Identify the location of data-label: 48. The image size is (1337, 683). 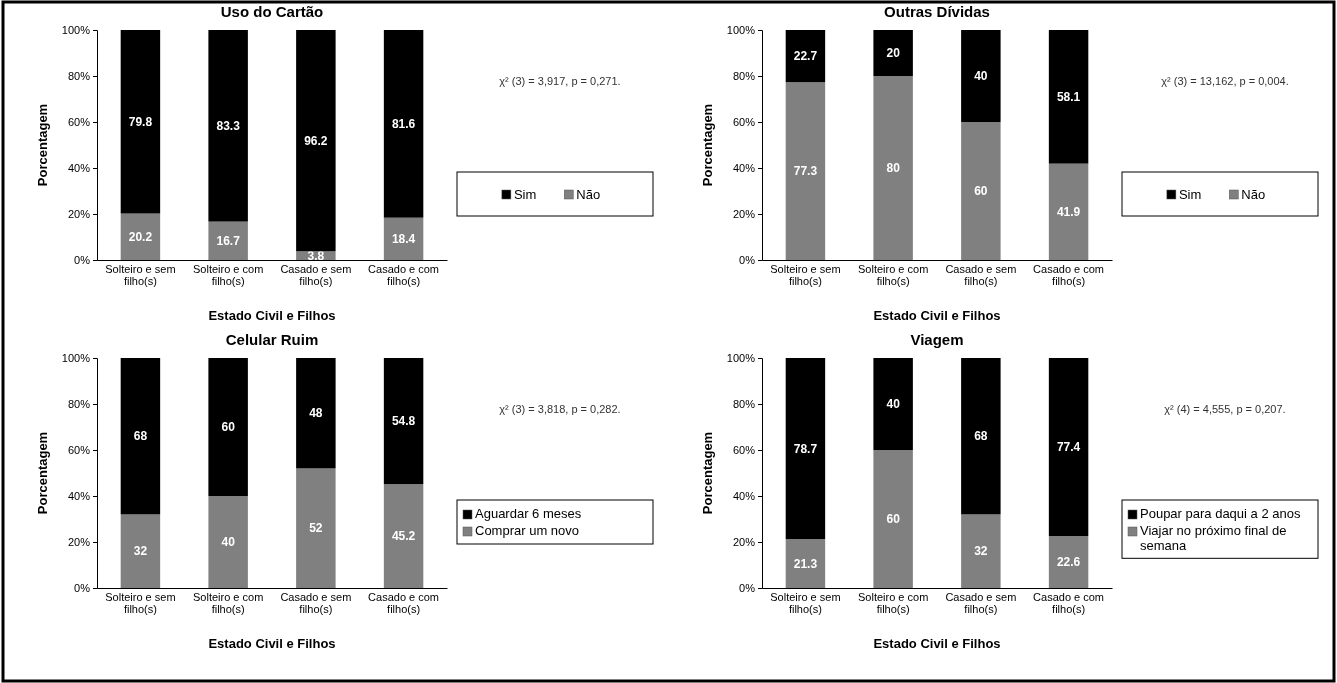
(316, 413).